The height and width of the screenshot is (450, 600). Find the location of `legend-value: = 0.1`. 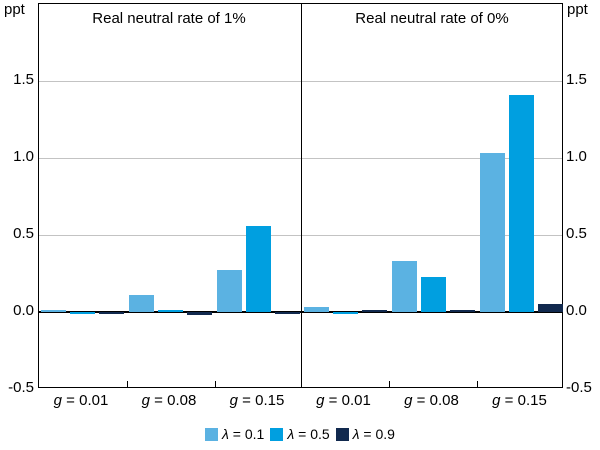

legend-value: = 0.1 is located at coordinates (246, 434).